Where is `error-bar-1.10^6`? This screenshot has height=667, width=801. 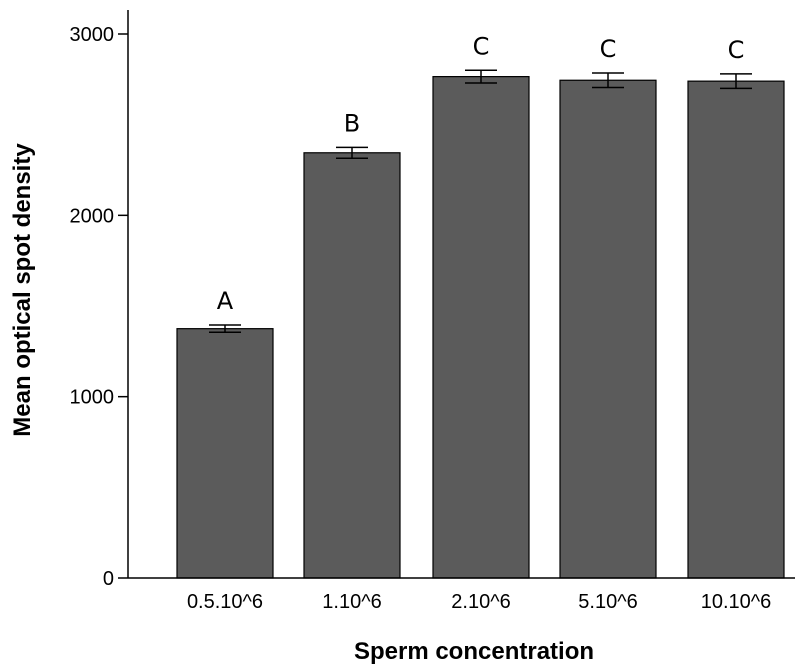
error-bar-1.10^6 is located at coordinates (352, 152).